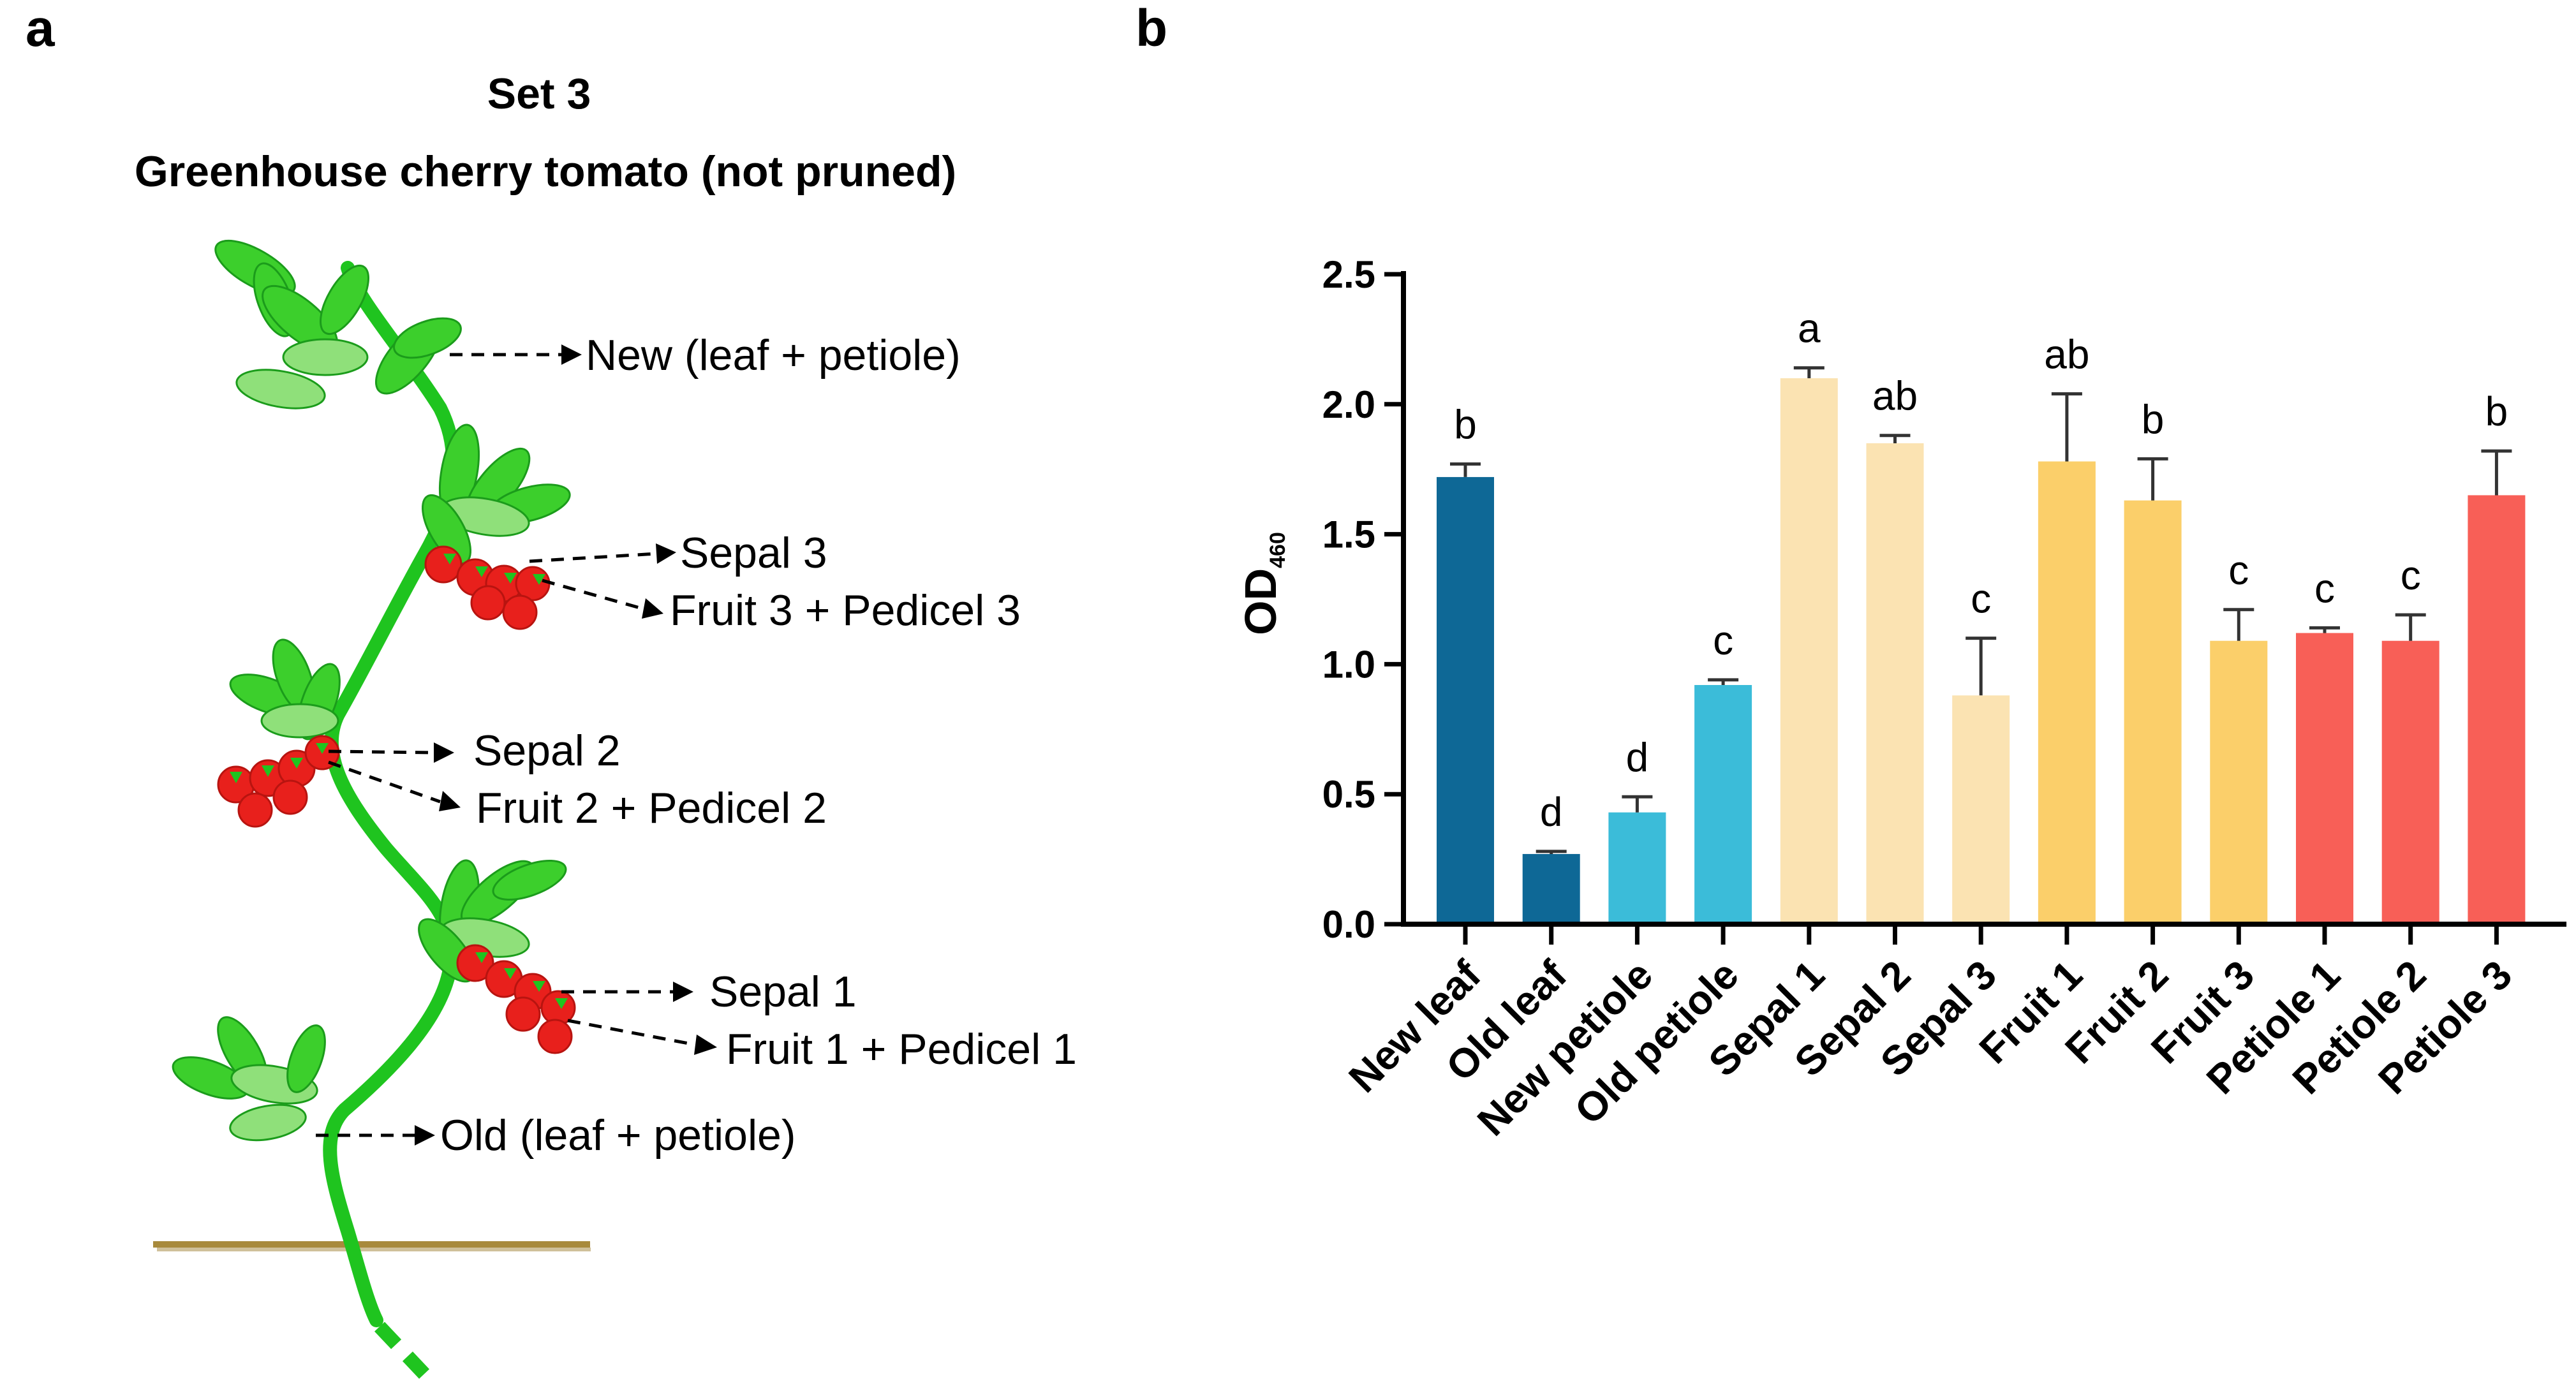 This screenshot has height=1400, width=2576. Describe the element at coordinates (753, 553) in the screenshot. I see `callout-sepal-3: Sepal 3` at that location.